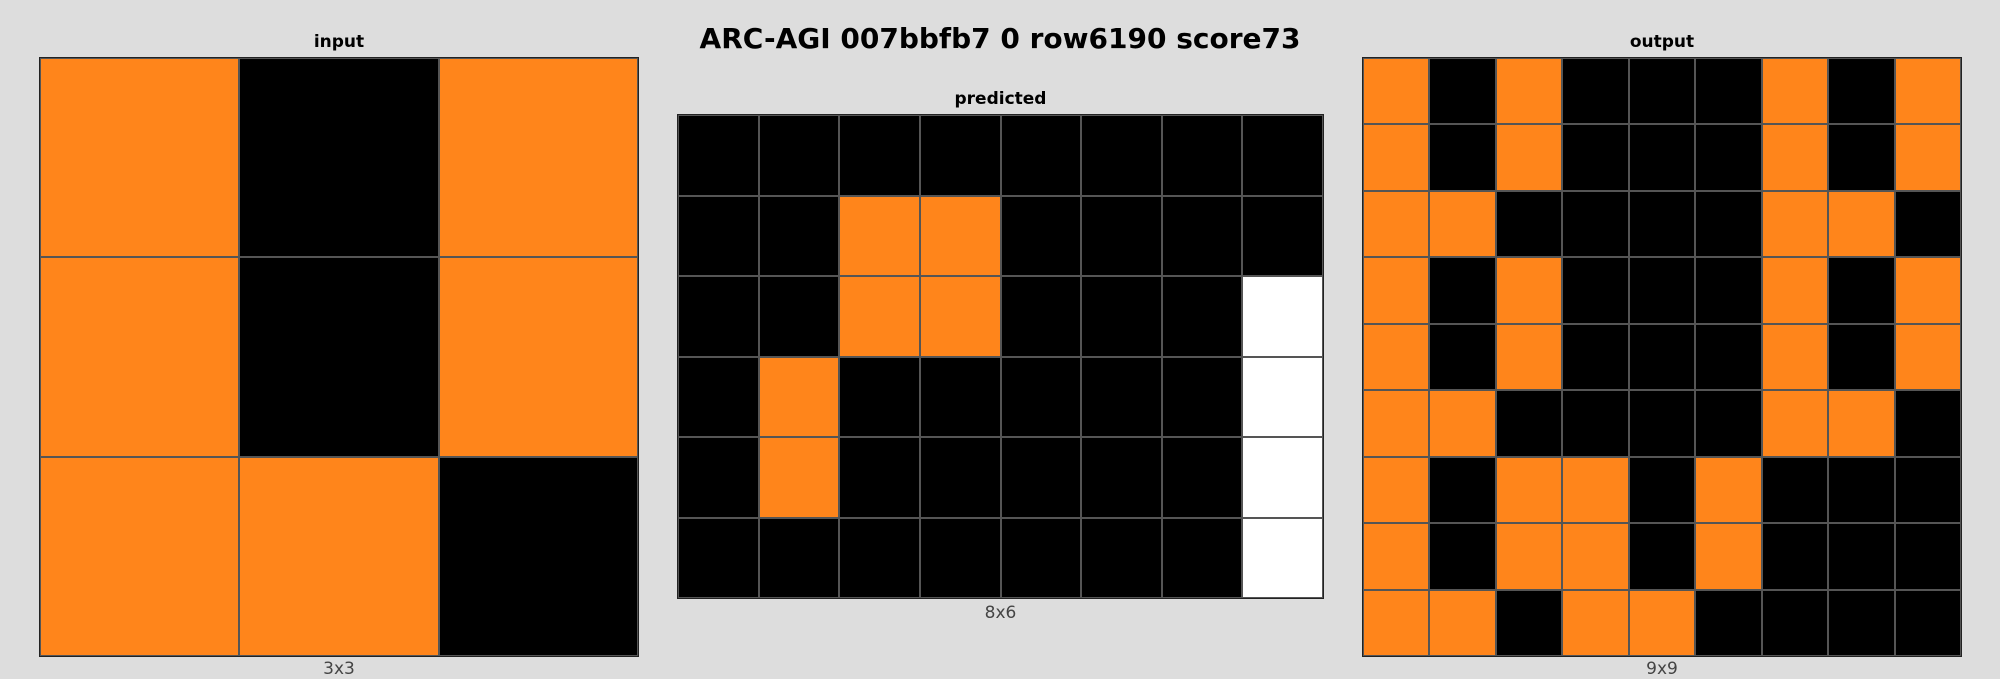 The width and height of the screenshot is (2000, 679). Describe the element at coordinates (1000, 613) in the screenshot. I see `predicted-dims: 8x6` at that location.